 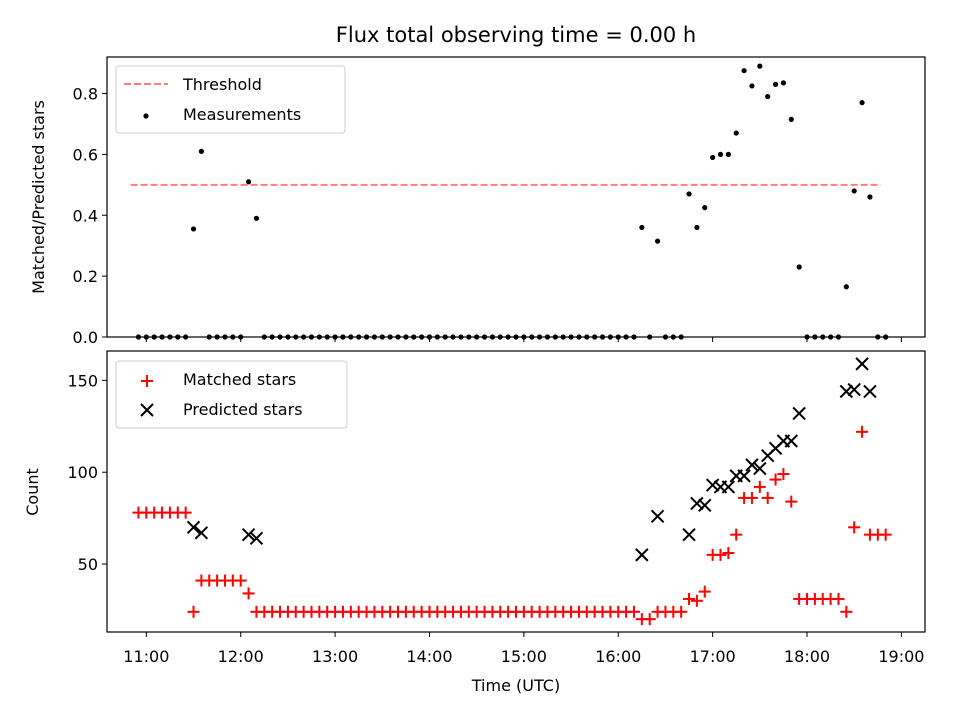 I want to click on bottom-x-tick-label: 14:00, so click(x=429, y=656).